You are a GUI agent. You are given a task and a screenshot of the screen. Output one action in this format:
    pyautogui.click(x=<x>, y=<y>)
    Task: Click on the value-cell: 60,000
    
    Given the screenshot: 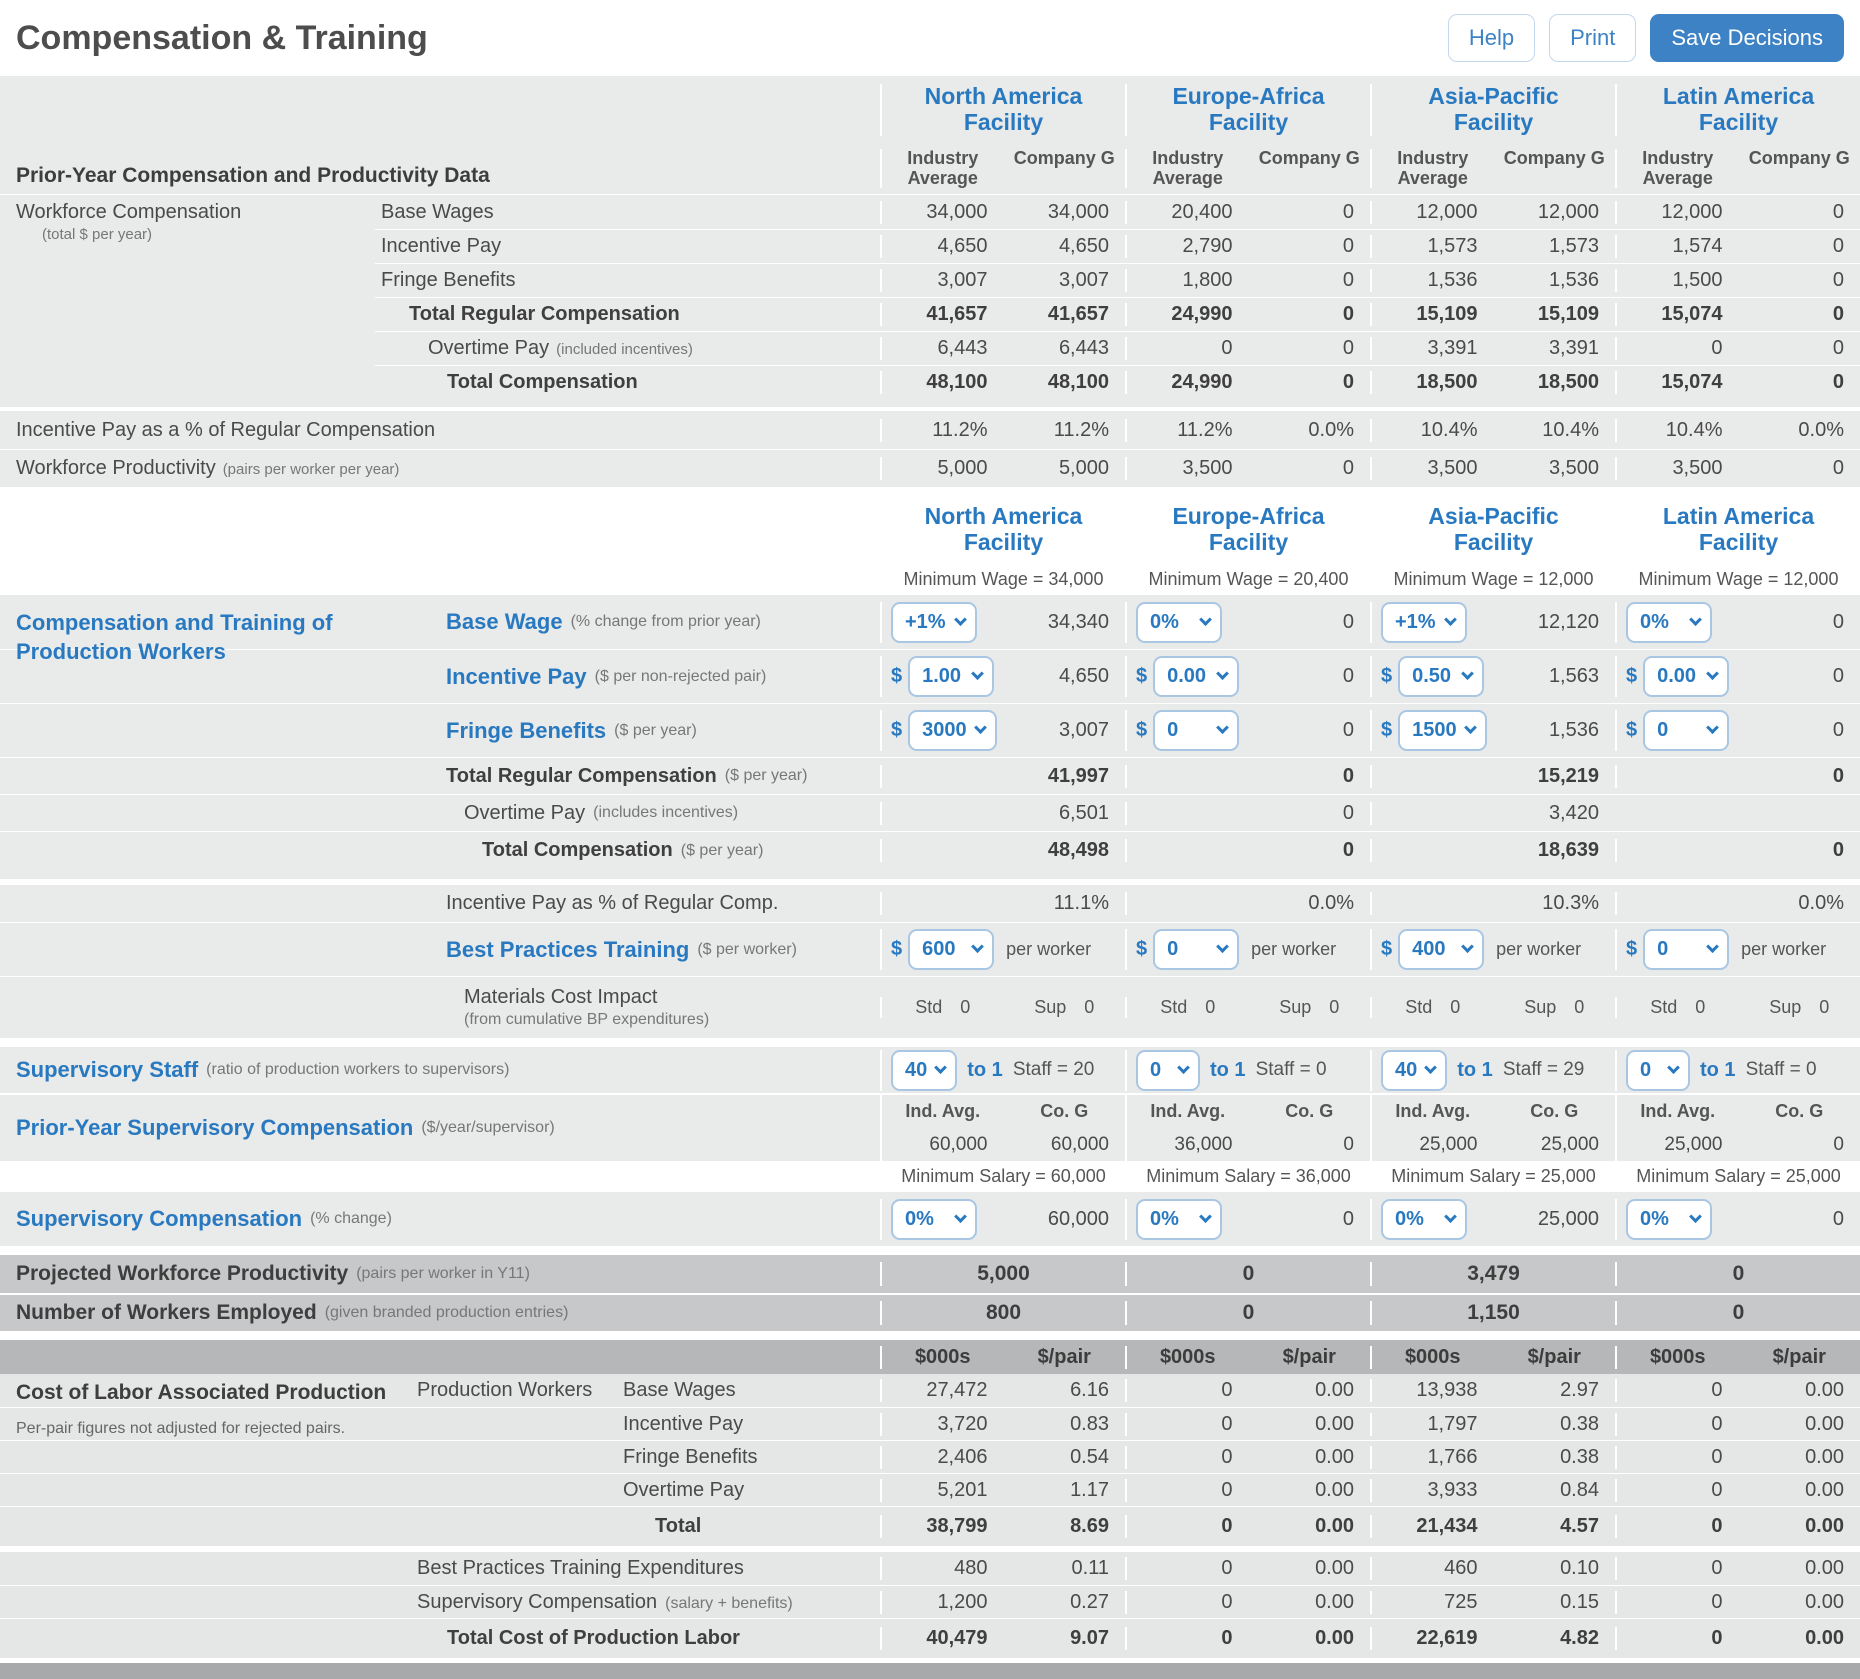 What is the action you would take?
    pyautogui.click(x=943, y=1145)
    